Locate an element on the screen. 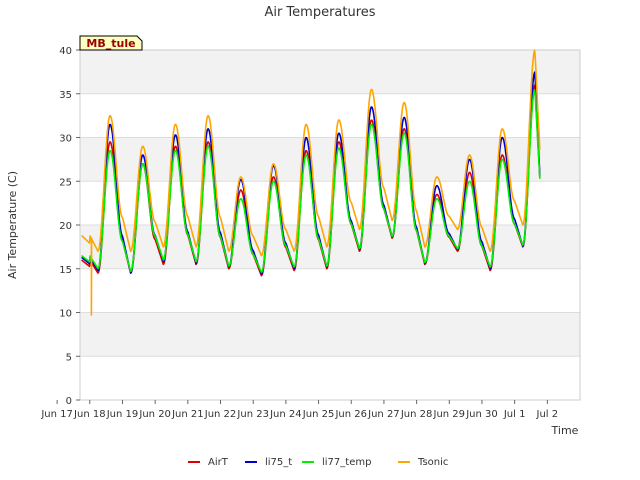  x-tick-label: Jun 21 is located at coordinates (187, 414).